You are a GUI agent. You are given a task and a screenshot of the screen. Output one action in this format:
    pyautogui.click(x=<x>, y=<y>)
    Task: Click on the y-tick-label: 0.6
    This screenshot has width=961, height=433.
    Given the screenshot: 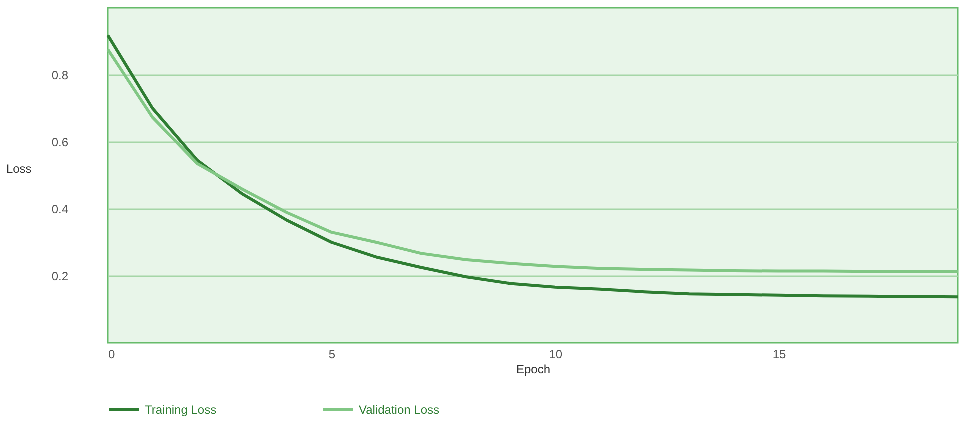 What is the action you would take?
    pyautogui.click(x=60, y=143)
    